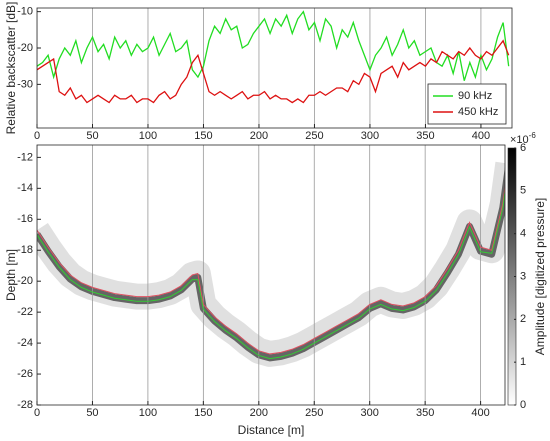  I want to click on colorbar-label: Amplitude [digitized pressure], so click(540, 276).